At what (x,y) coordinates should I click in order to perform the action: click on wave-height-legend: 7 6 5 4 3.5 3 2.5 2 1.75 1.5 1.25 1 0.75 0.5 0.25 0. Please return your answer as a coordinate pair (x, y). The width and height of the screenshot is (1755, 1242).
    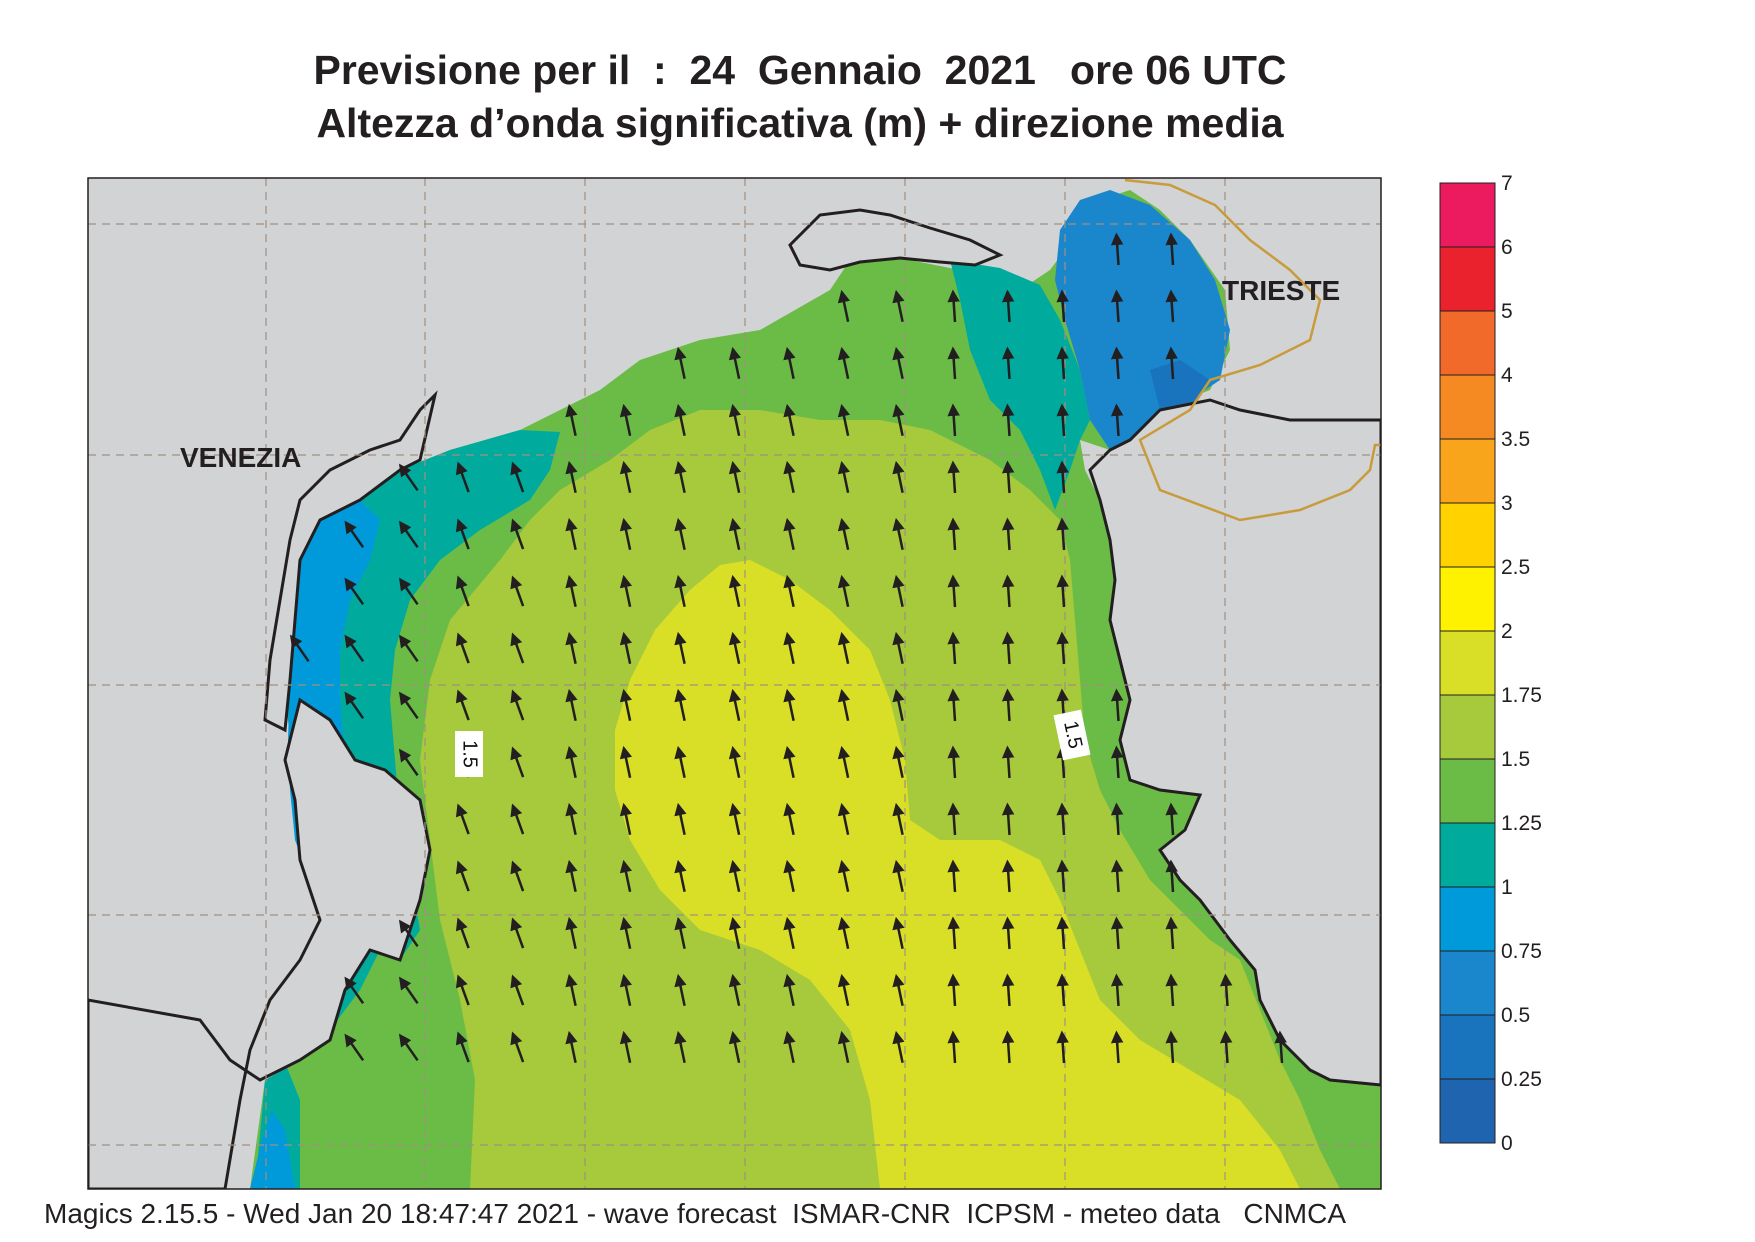
    Looking at the image, I should click on (1490, 663).